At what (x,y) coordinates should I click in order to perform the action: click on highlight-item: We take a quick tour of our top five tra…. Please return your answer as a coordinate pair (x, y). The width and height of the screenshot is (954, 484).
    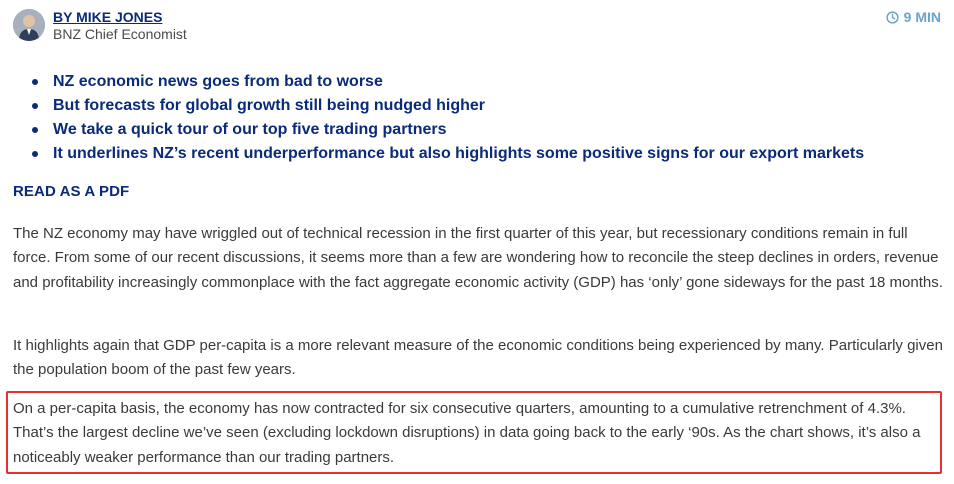
    Looking at the image, I should click on (448, 130).